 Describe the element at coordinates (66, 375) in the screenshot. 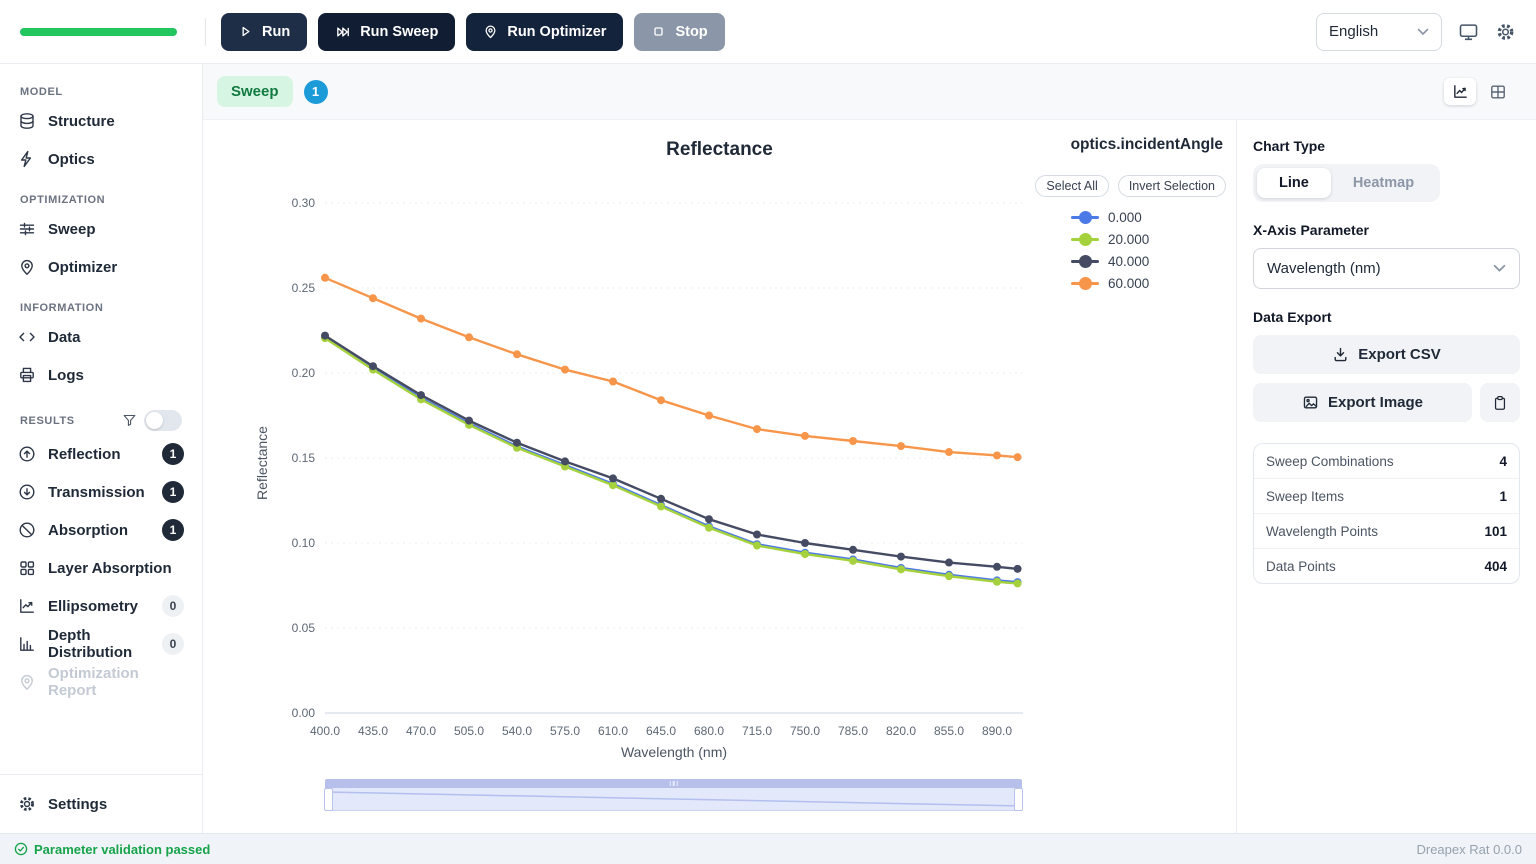

I see `sidebar-item-label: Logs` at that location.